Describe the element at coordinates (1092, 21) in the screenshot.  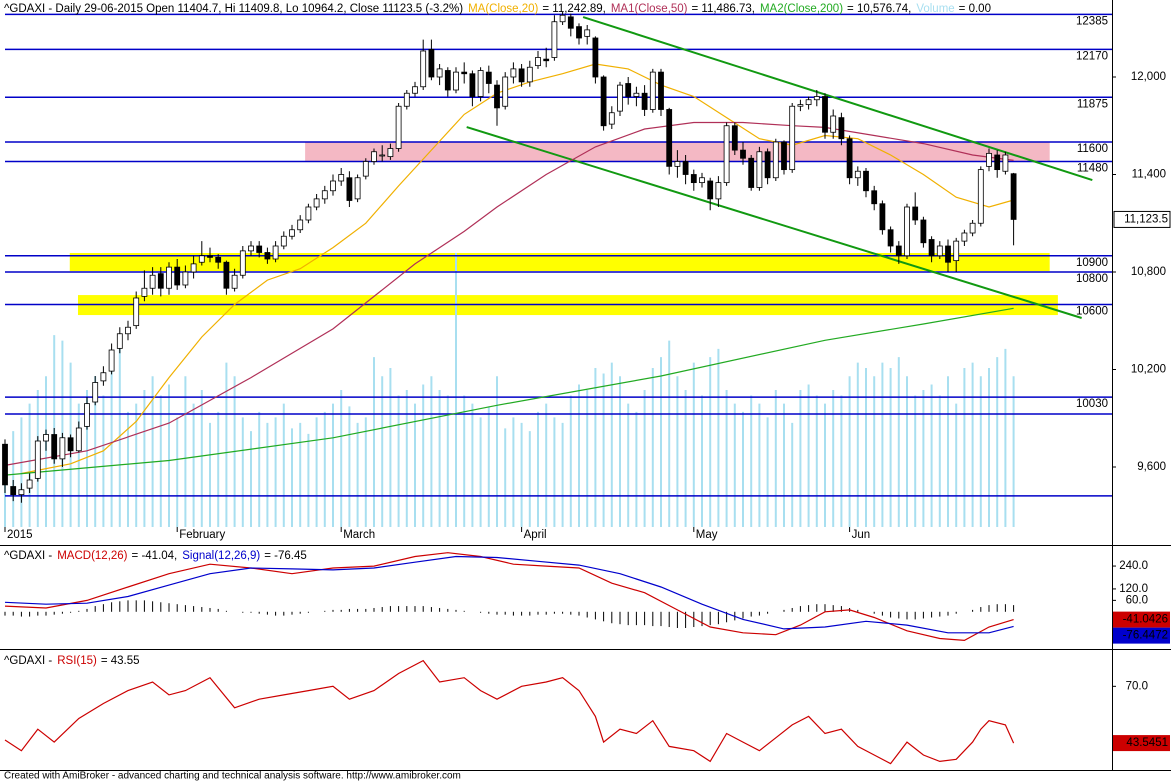
I see `level-label: 12385` at that location.